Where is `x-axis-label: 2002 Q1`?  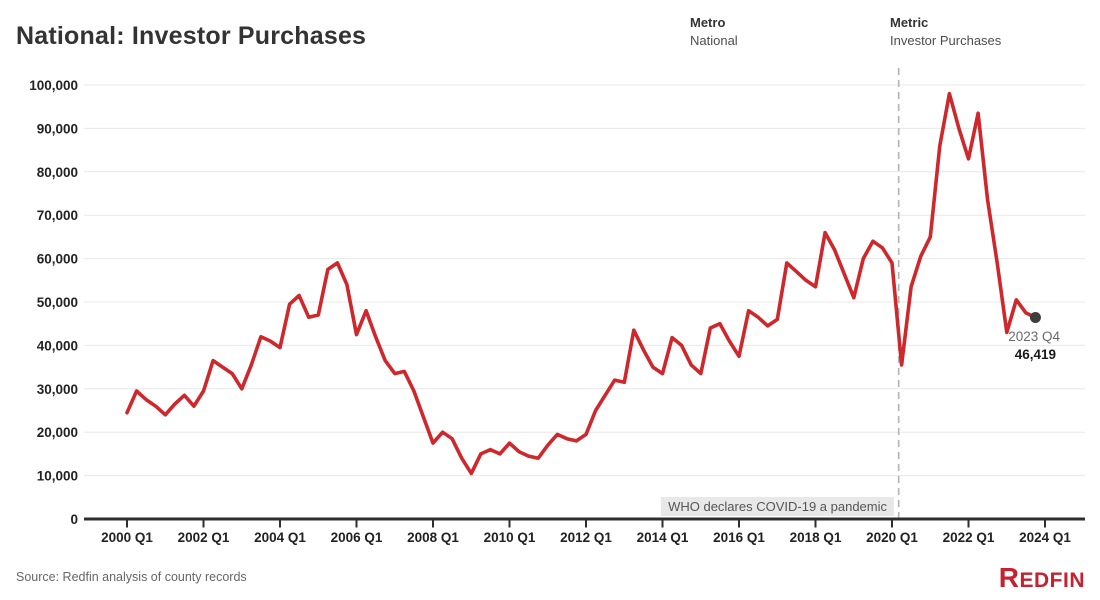 x-axis-label: 2002 Q1 is located at coordinates (204, 537).